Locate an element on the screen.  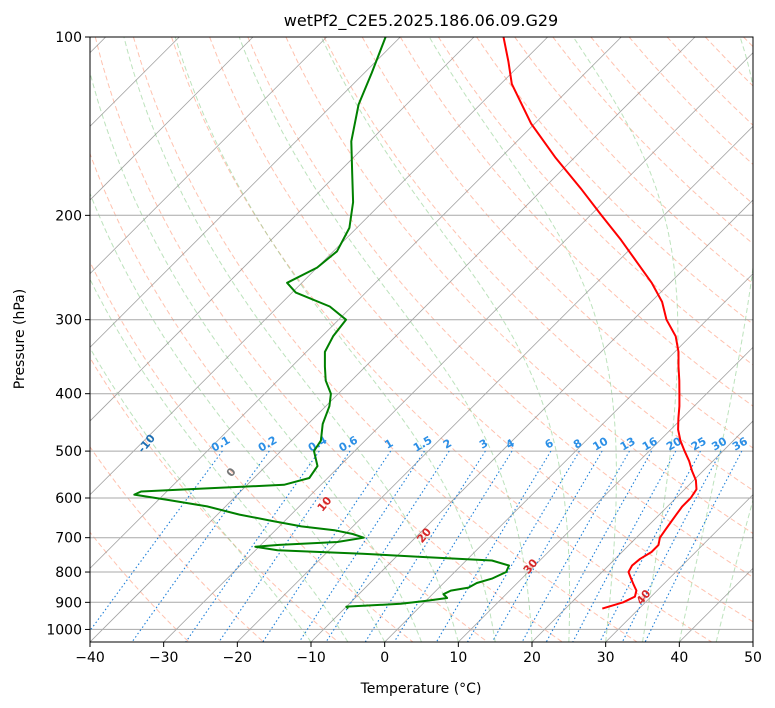
y-tick-label: 1000 is located at coordinates (64, 630).